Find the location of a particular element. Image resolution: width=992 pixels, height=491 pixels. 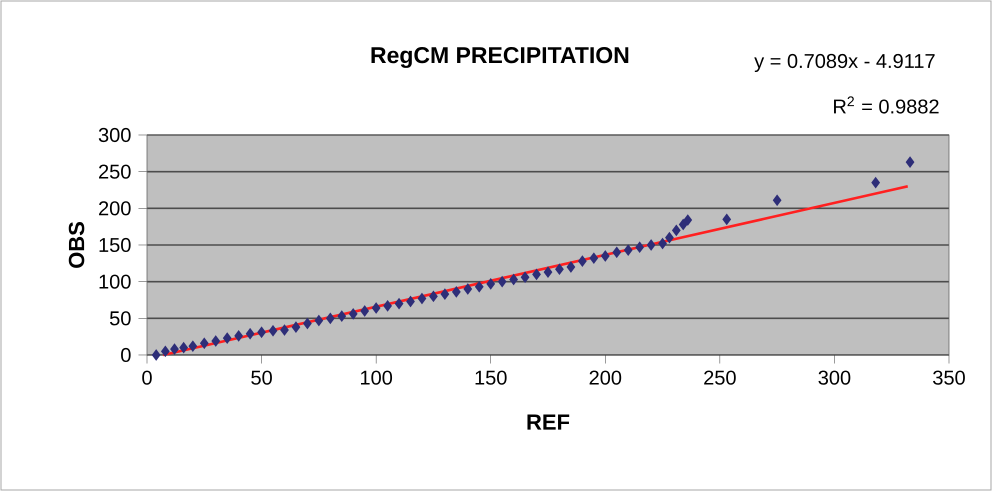

y-tick-label: 250 is located at coordinates (115, 171).